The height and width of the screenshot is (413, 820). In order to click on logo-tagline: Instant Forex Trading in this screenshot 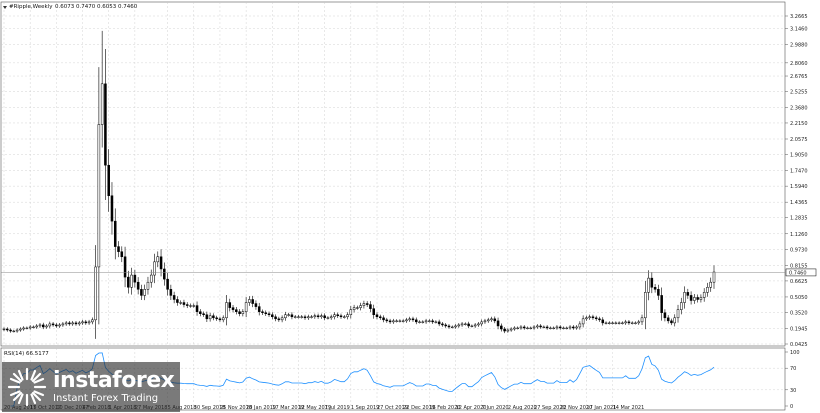, I will do `click(106, 398)`.